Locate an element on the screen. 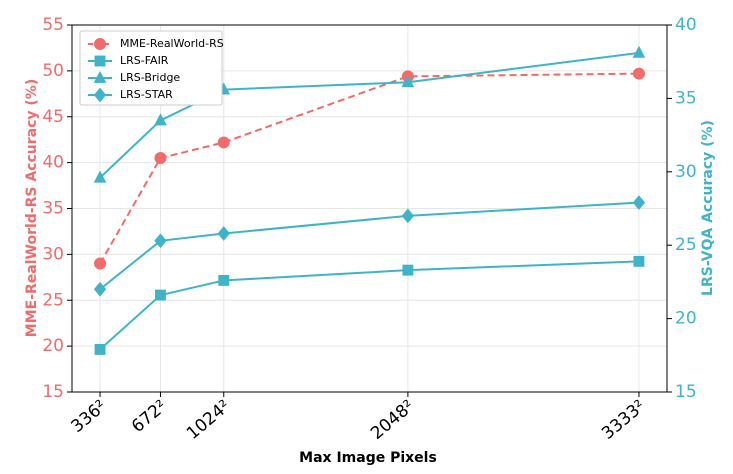  x-tick-label: 336² is located at coordinates (89, 416).